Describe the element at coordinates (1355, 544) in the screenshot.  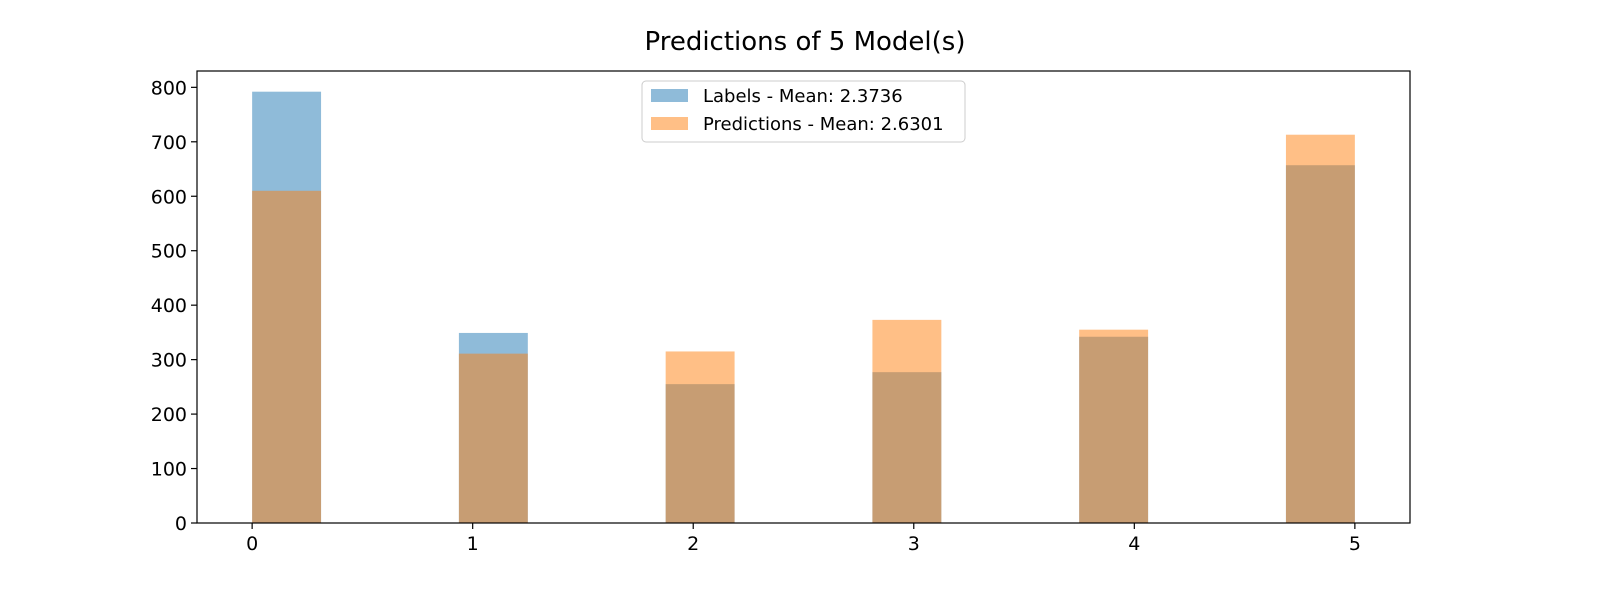
I see `x-tick-label: 5` at that location.